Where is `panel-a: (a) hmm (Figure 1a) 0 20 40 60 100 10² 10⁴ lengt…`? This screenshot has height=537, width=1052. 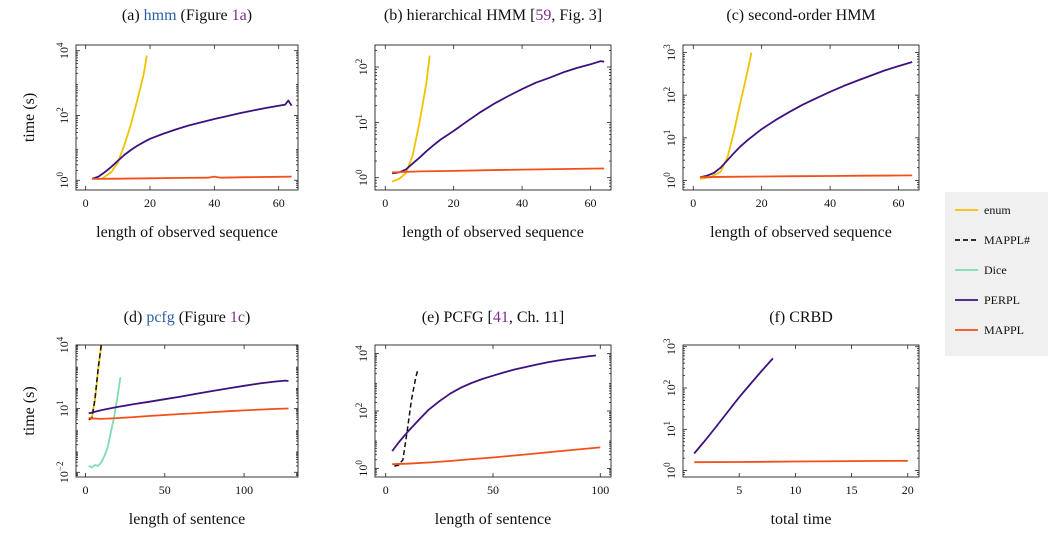 panel-a: (a) hmm (Figure 1a) 0 20 40 60 100 10² 10⁴ lengt… is located at coordinates (160, 124).